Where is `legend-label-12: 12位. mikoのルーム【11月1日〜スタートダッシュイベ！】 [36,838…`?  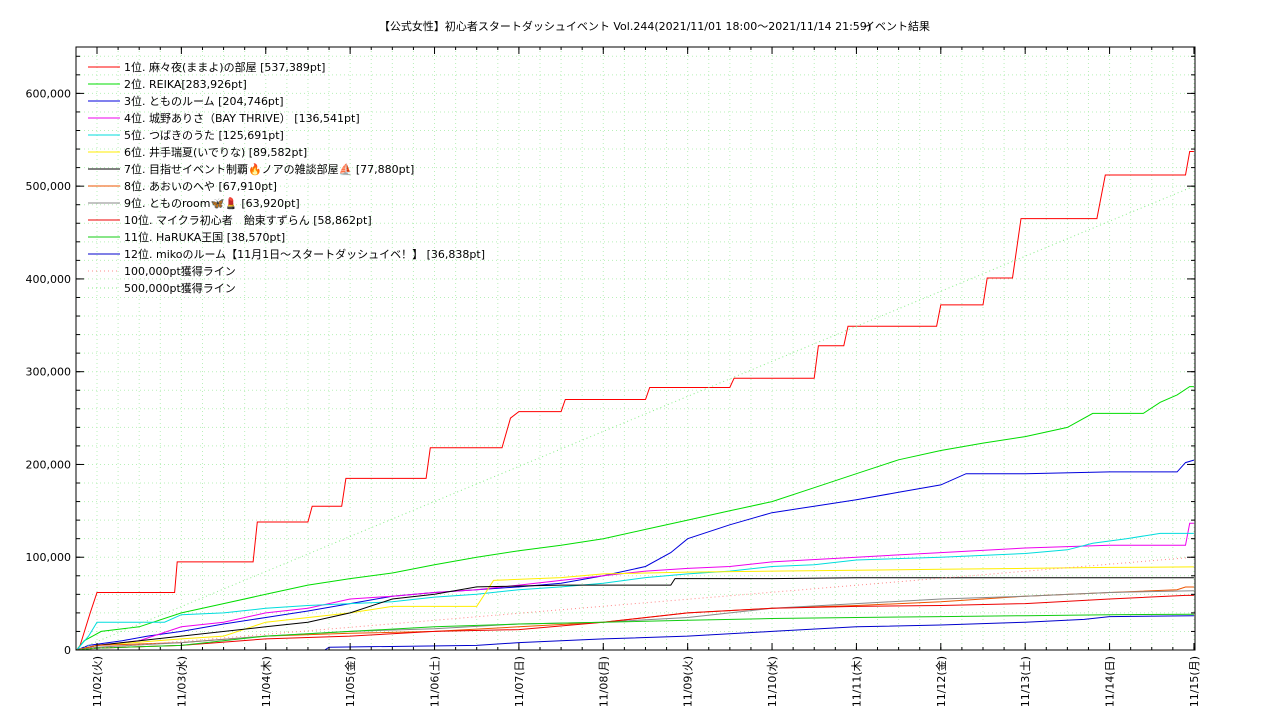 legend-label-12: 12位. mikoのルーム【11月1日〜スタートダッシュイベ！】 [36,838… is located at coordinates (304, 254).